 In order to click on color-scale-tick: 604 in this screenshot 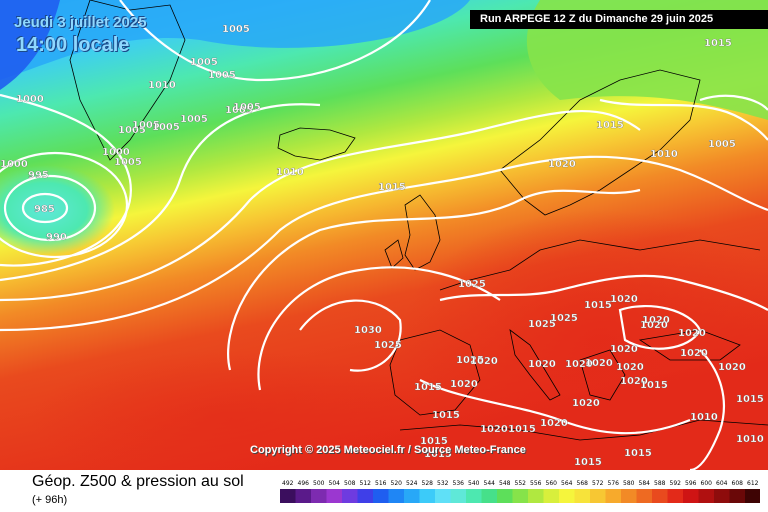, I will do `click(722, 483)`.